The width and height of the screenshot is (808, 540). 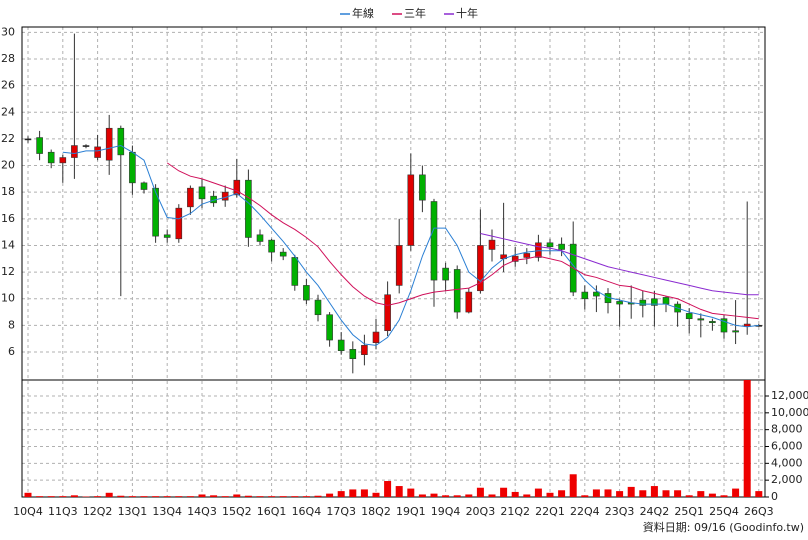 I want to click on x-tick-label: 13Q1, so click(x=133, y=511).